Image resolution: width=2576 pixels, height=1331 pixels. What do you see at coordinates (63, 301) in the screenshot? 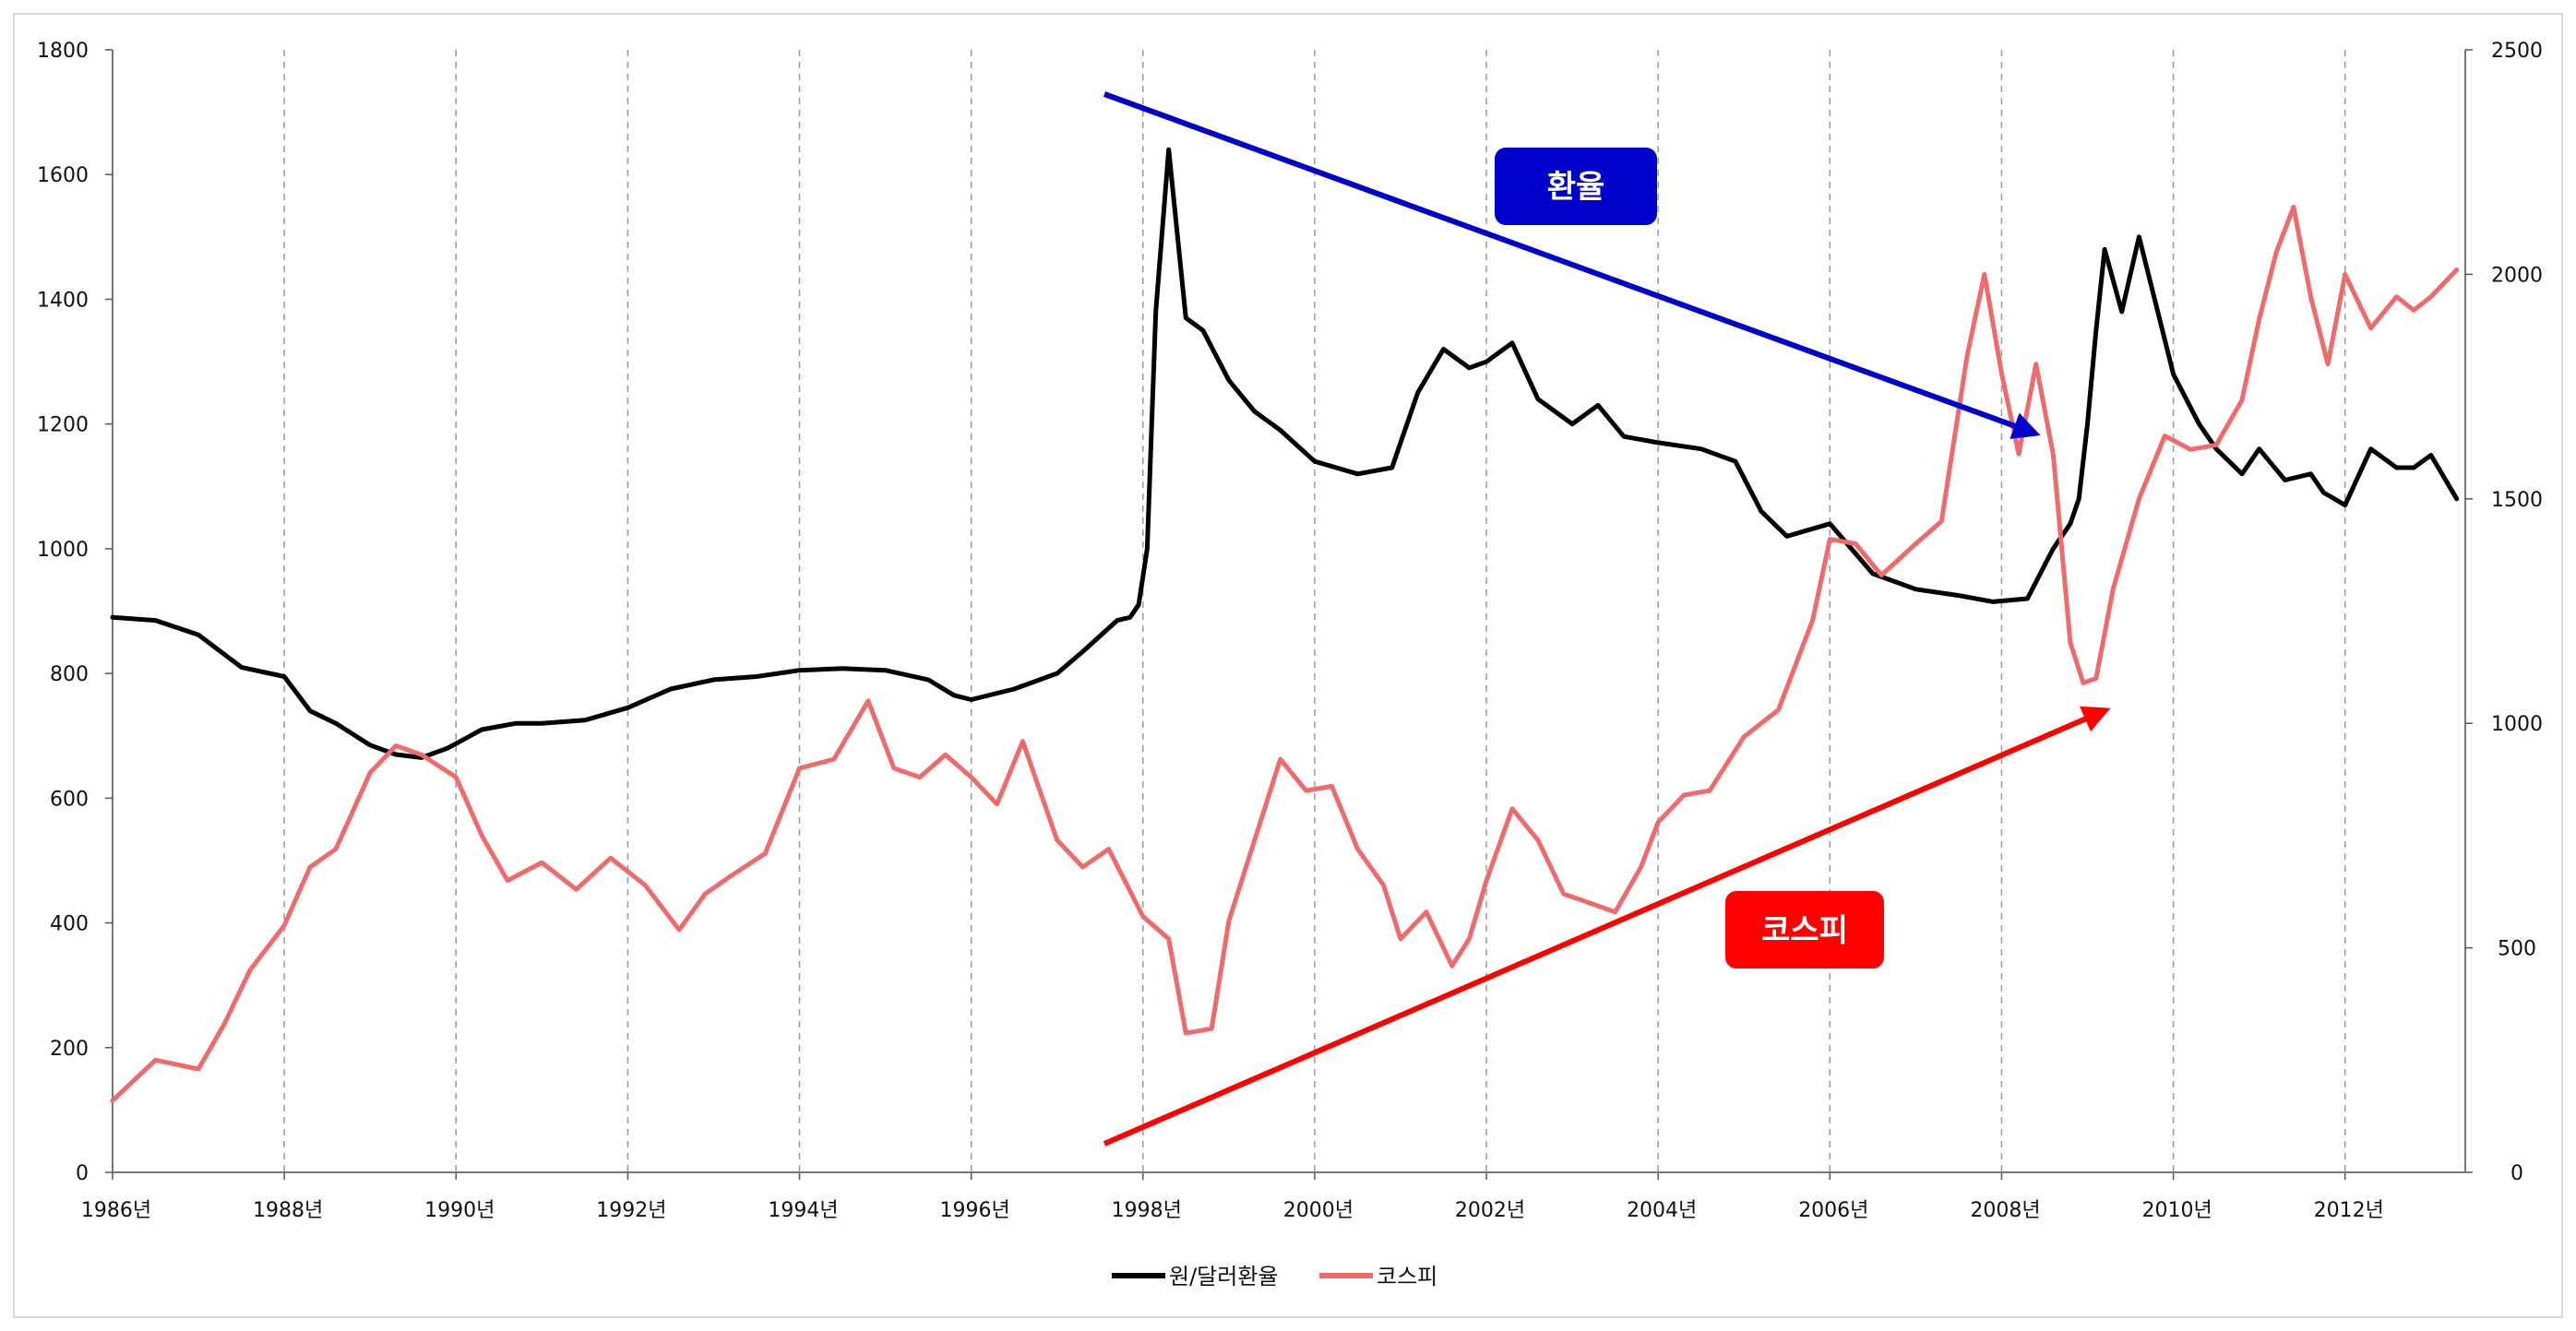
I see `y-left-tick-label: 1400` at bounding box center [63, 301].